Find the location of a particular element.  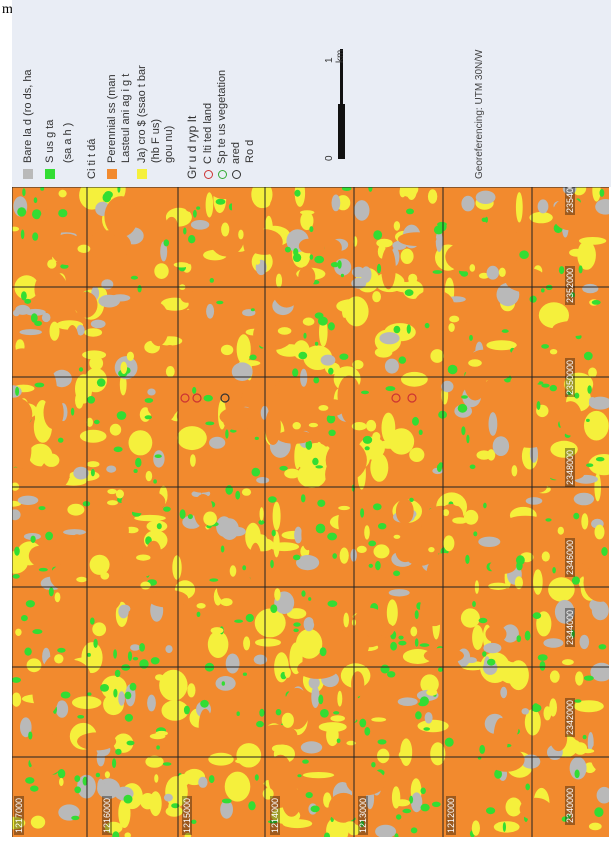

grid-label-y: 1214000 is located at coordinates (275, 815).